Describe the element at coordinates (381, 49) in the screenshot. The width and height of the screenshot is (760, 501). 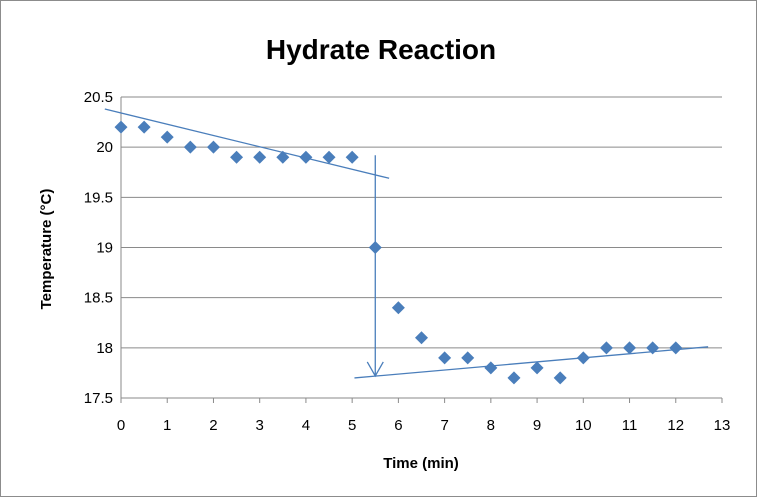
I see `chart-title: Hydrate Reaction` at that location.